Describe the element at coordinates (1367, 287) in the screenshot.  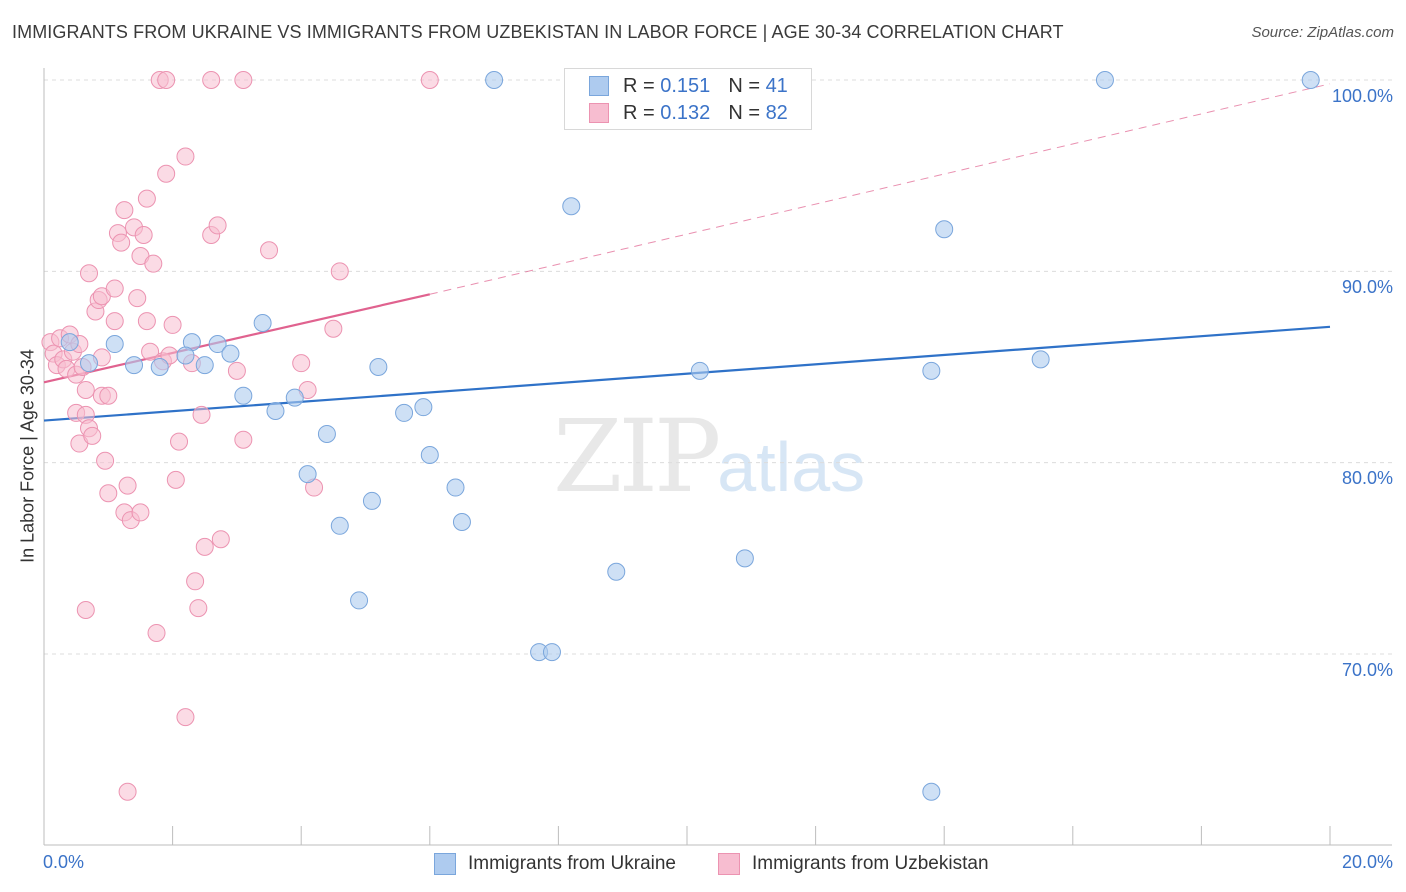
I see `y-tick-label: 90.0%` at that location.